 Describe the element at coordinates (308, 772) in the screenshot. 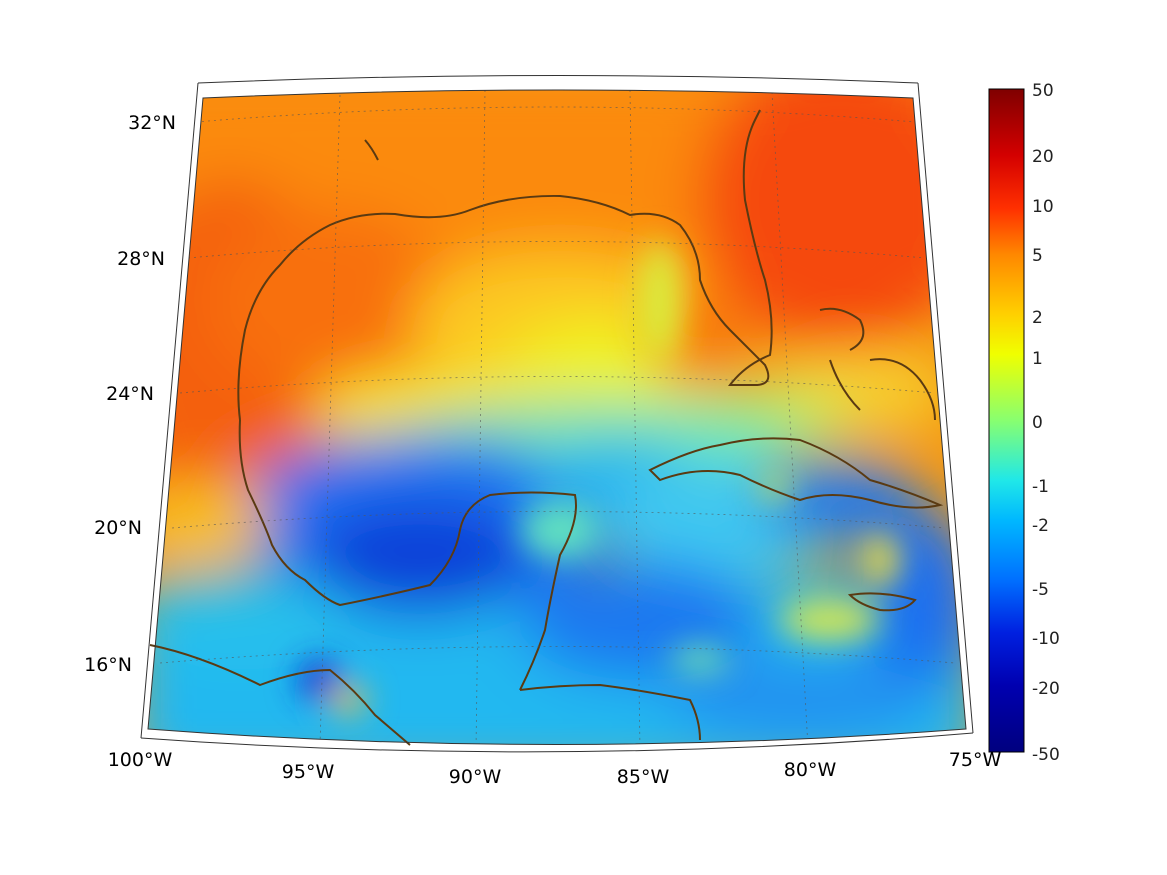

I see `lon-tick-label: 95°W` at that location.